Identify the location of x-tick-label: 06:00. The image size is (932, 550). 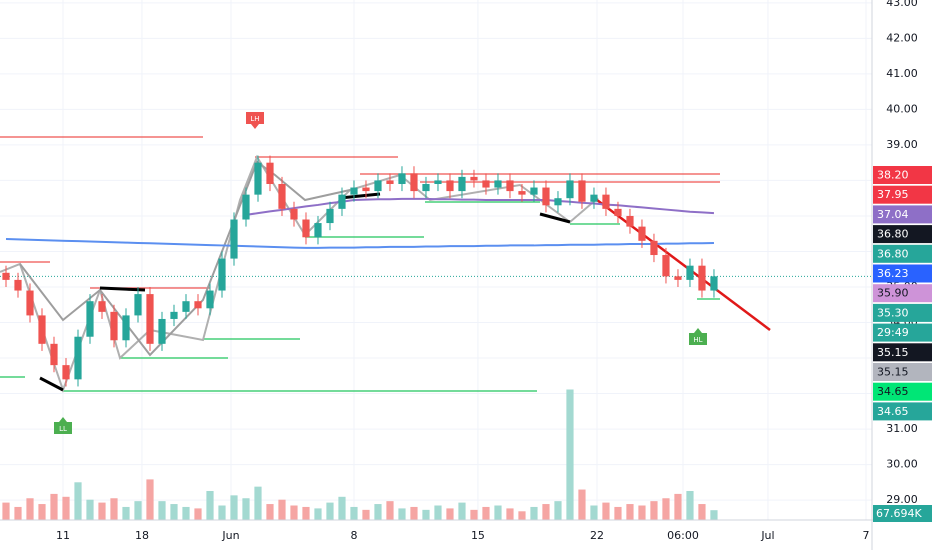
(683, 535).